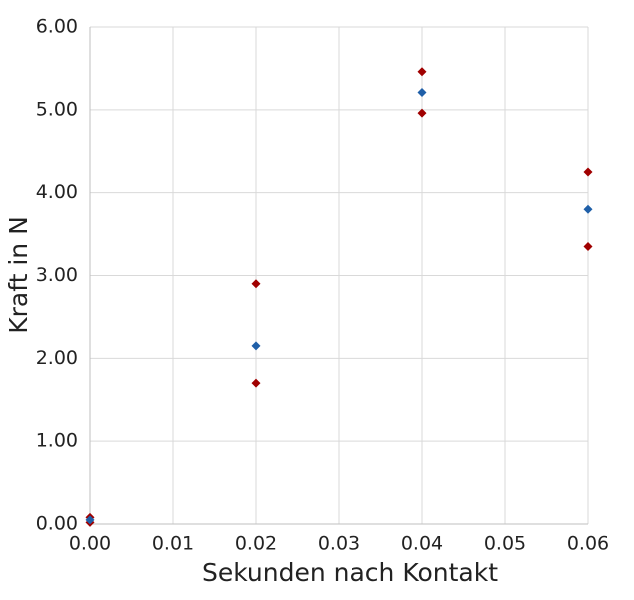  Describe the element at coordinates (57, 27) in the screenshot. I see `y-tick-label: 6.00` at that location.